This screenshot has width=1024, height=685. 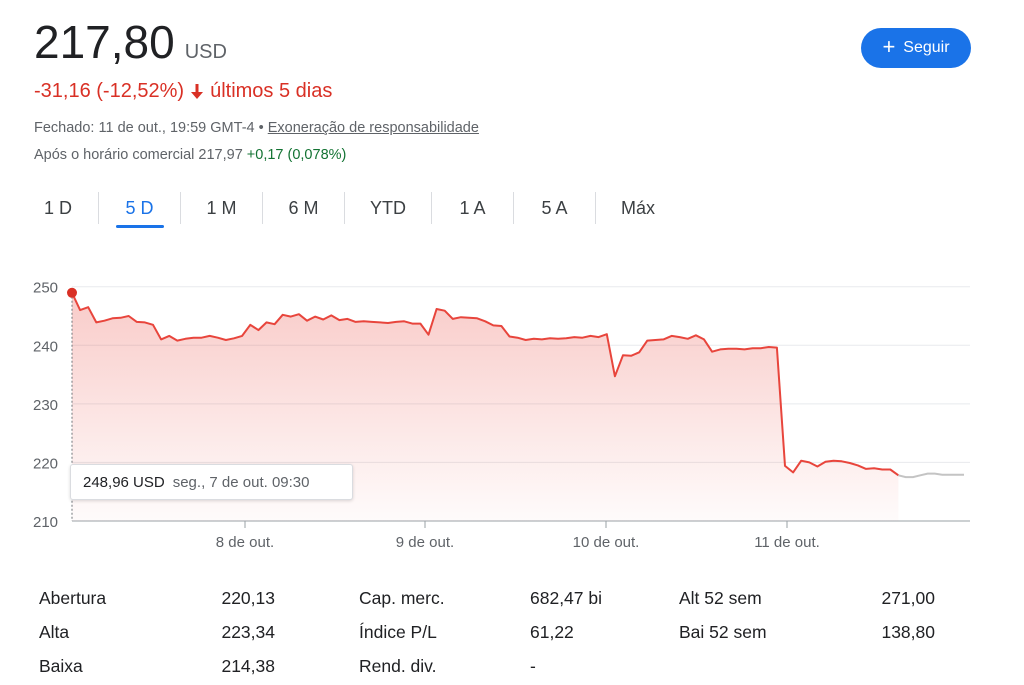 I want to click on tab-5a: 5 A, so click(x=554, y=207).